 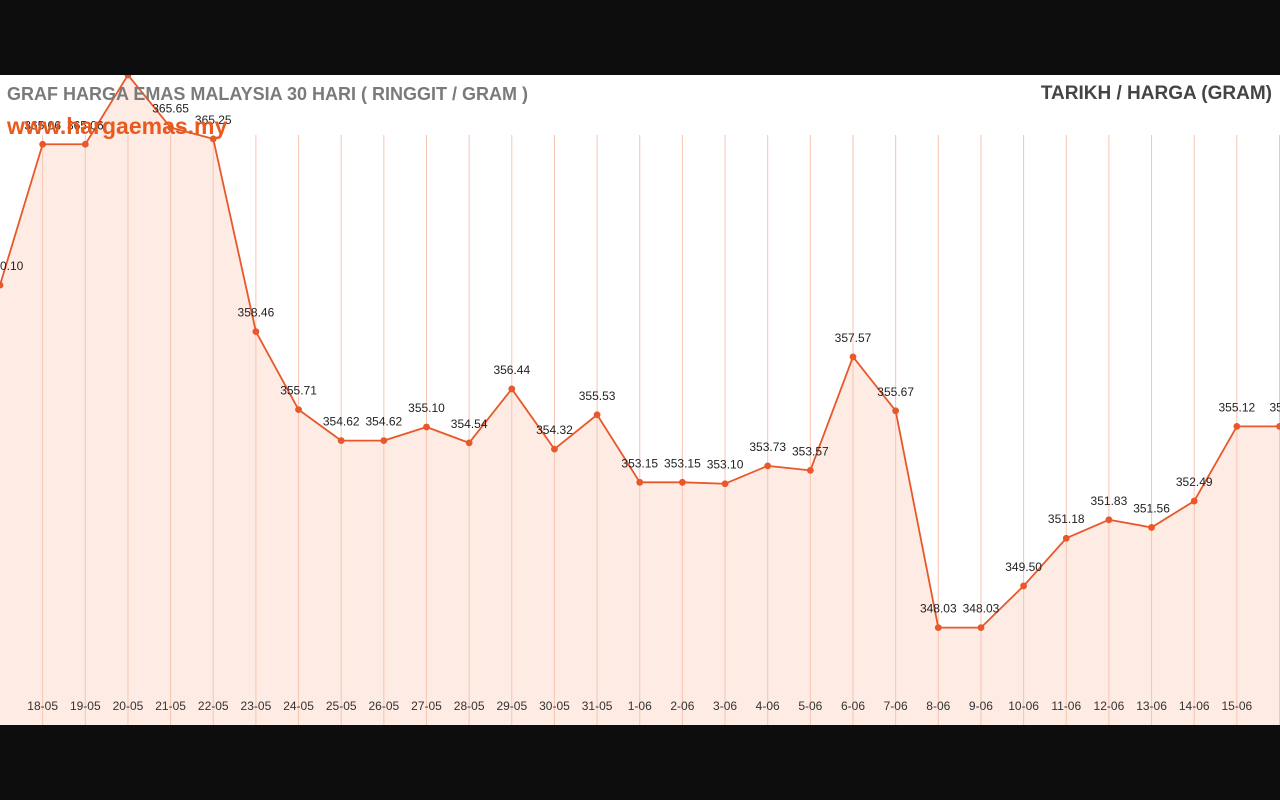 I want to click on x-tick-label: 14-06, so click(x=1194, y=706).